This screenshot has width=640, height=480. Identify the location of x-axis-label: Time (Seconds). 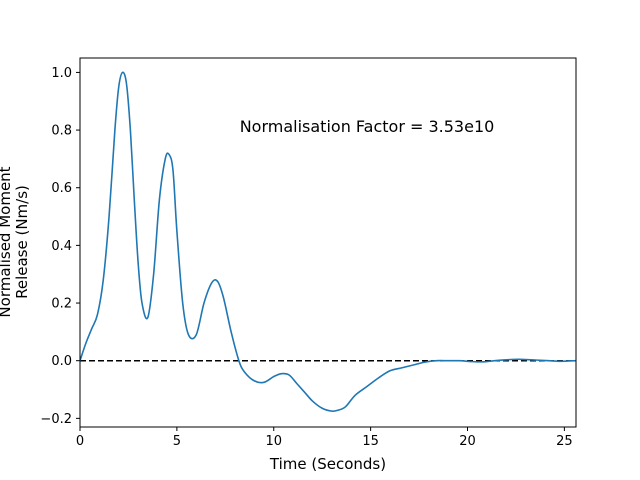
(327, 464).